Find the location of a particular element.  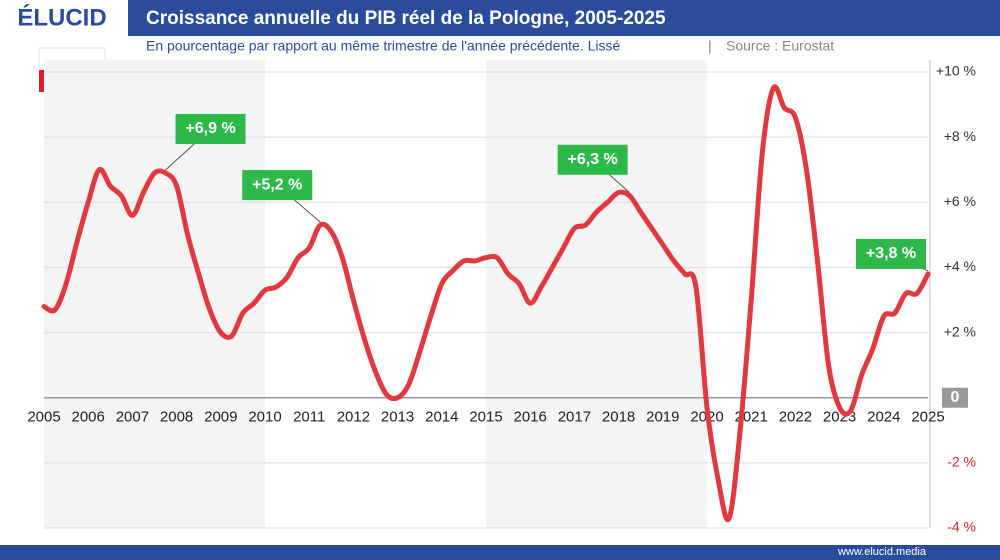

annotation-label: +6,9 % is located at coordinates (210, 128).